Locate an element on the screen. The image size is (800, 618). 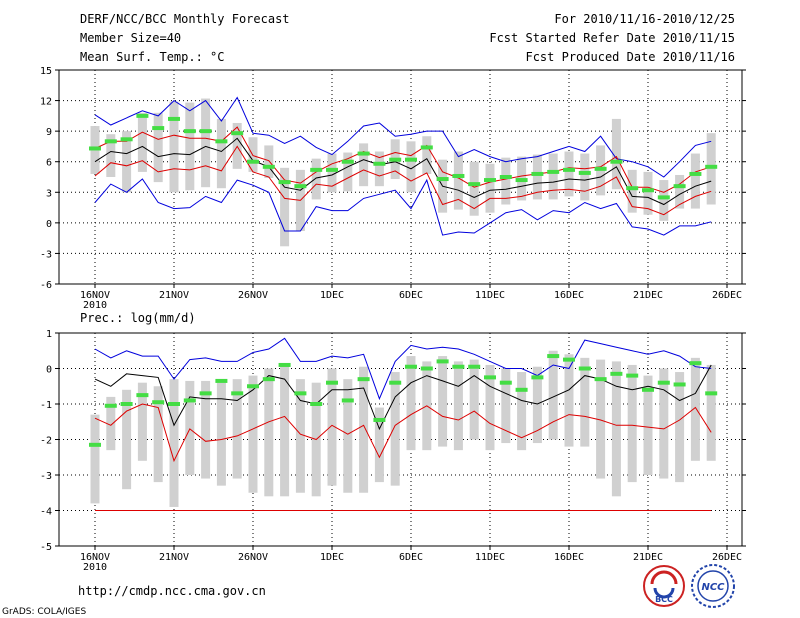
x-tick-label: 26NOV is located at coordinates (253, 557).